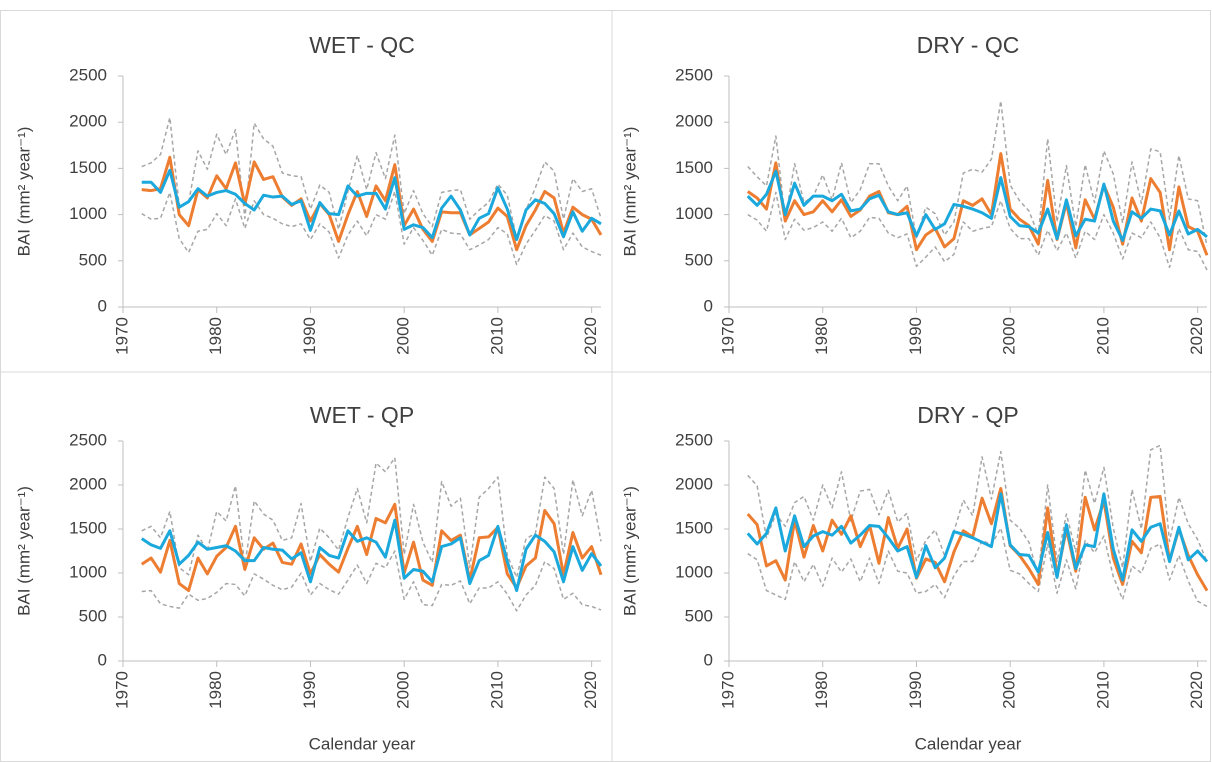  Describe the element at coordinates (967, 415) in the screenshot. I see `chart-title: DRY - QP` at that location.